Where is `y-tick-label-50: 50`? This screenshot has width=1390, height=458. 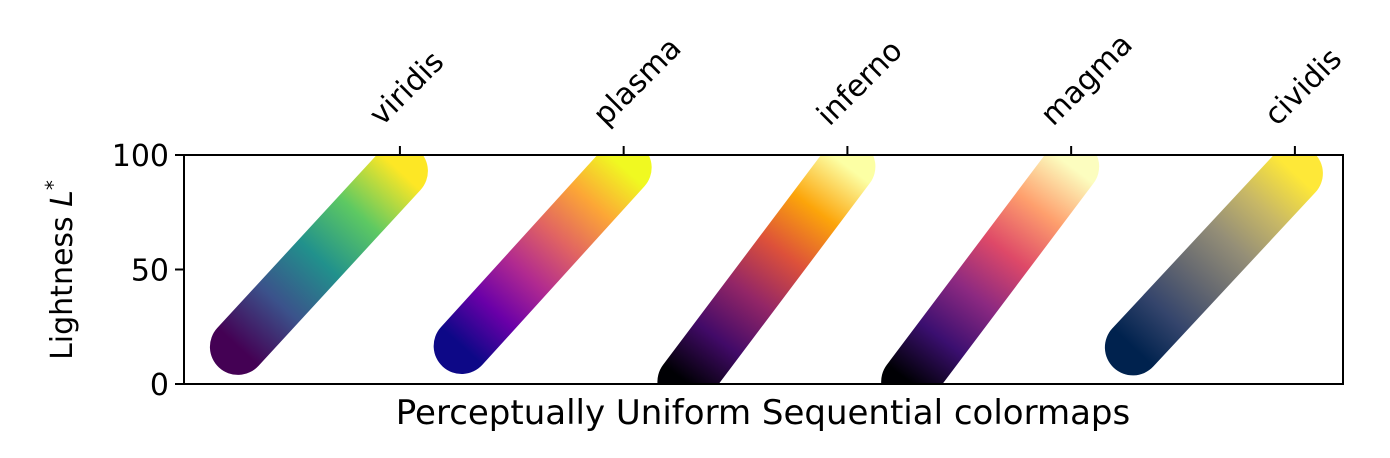
y-tick-label-50: 50 is located at coordinates (150, 271).